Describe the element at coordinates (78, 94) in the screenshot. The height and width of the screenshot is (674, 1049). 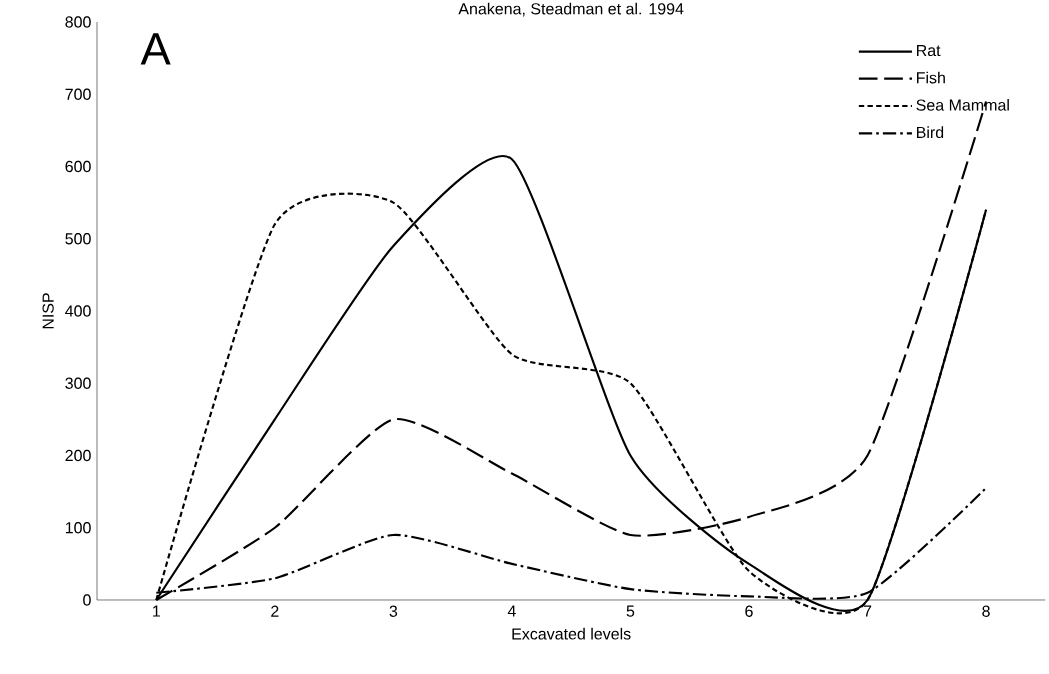
I see `y-tick-label: 700` at that location.